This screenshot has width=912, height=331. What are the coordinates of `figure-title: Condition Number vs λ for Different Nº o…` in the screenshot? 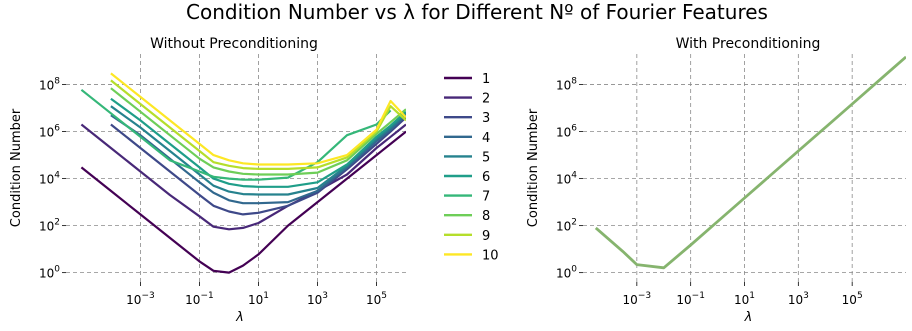 It's located at (477, 12).